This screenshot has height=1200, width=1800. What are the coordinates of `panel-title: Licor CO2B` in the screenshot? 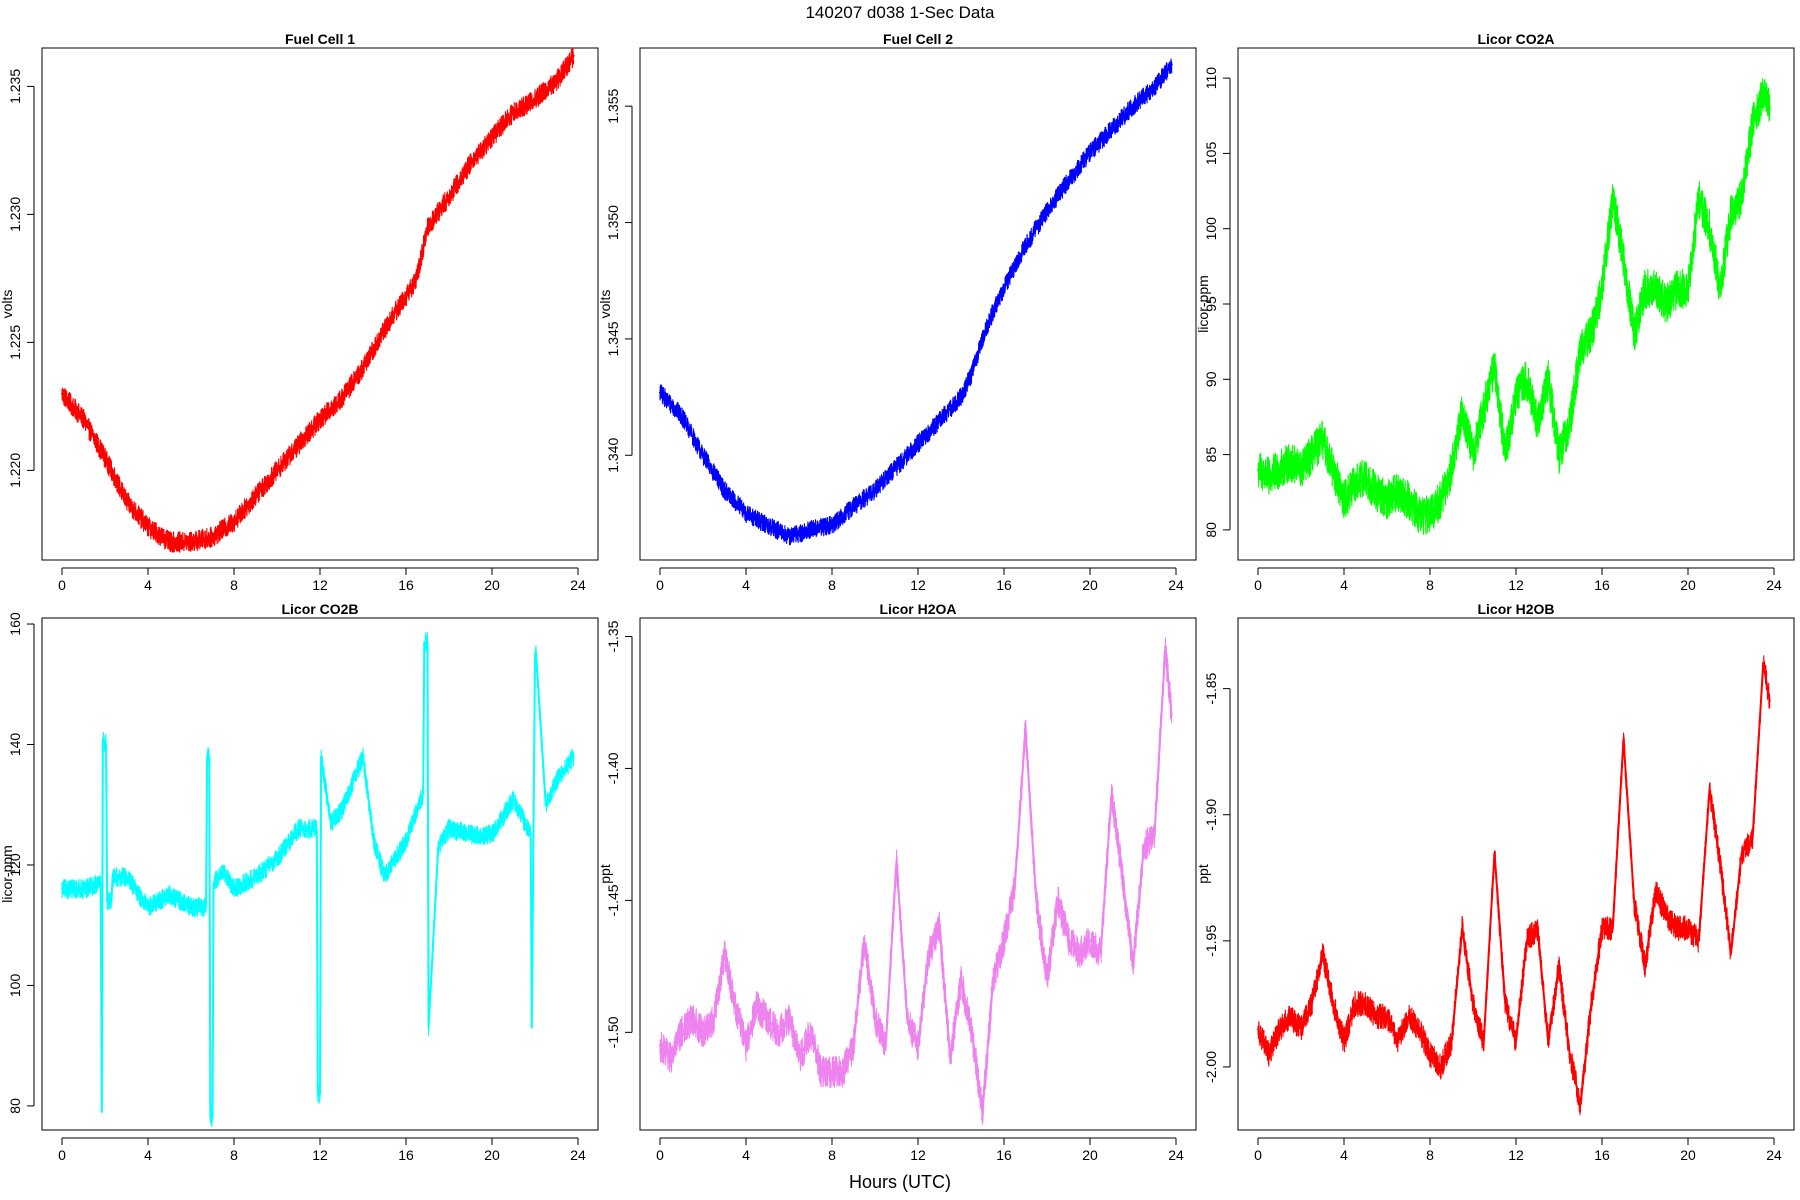 It's located at (319, 609).